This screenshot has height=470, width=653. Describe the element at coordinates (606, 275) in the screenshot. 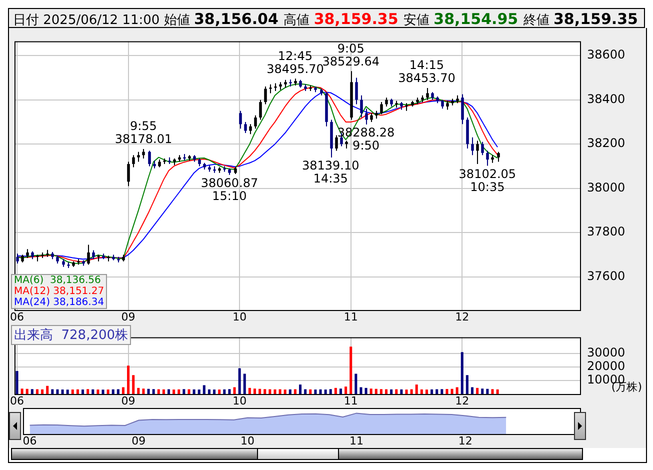

I see `y-tick-label: 37600` at that location.